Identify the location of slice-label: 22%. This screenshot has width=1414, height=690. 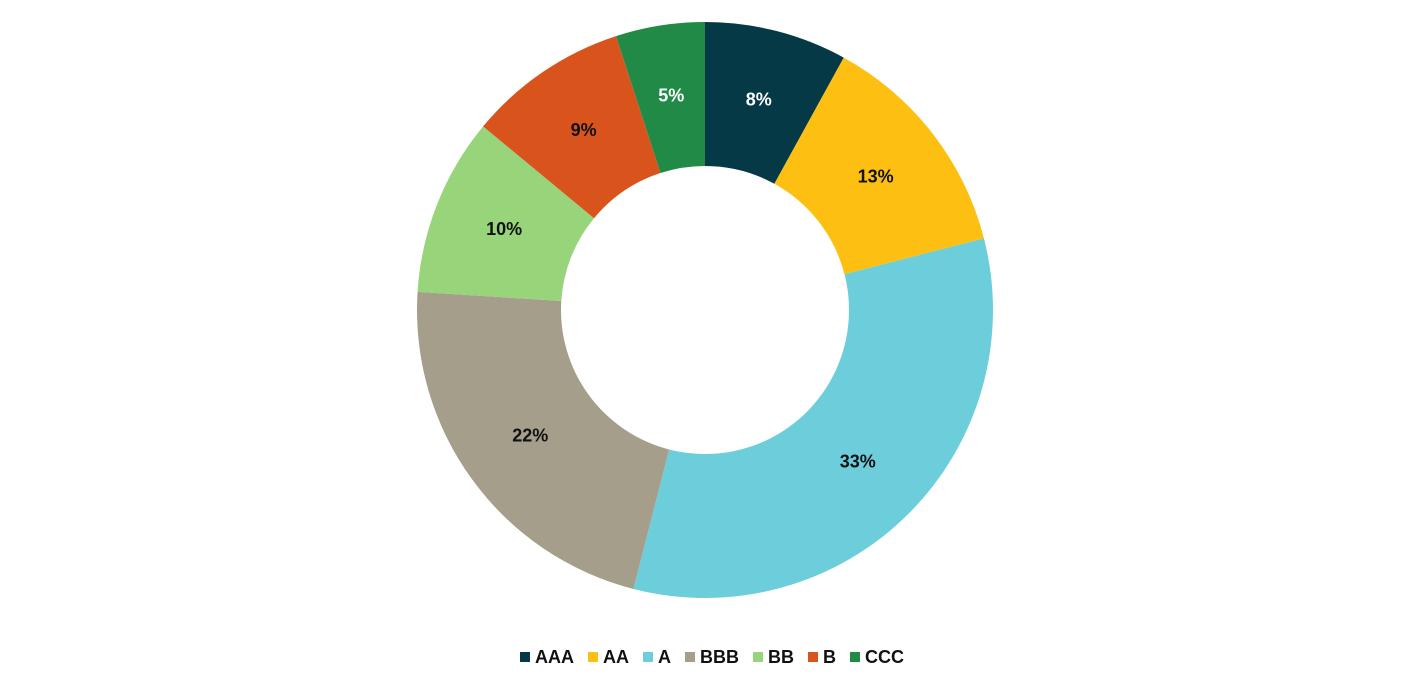
(530, 436).